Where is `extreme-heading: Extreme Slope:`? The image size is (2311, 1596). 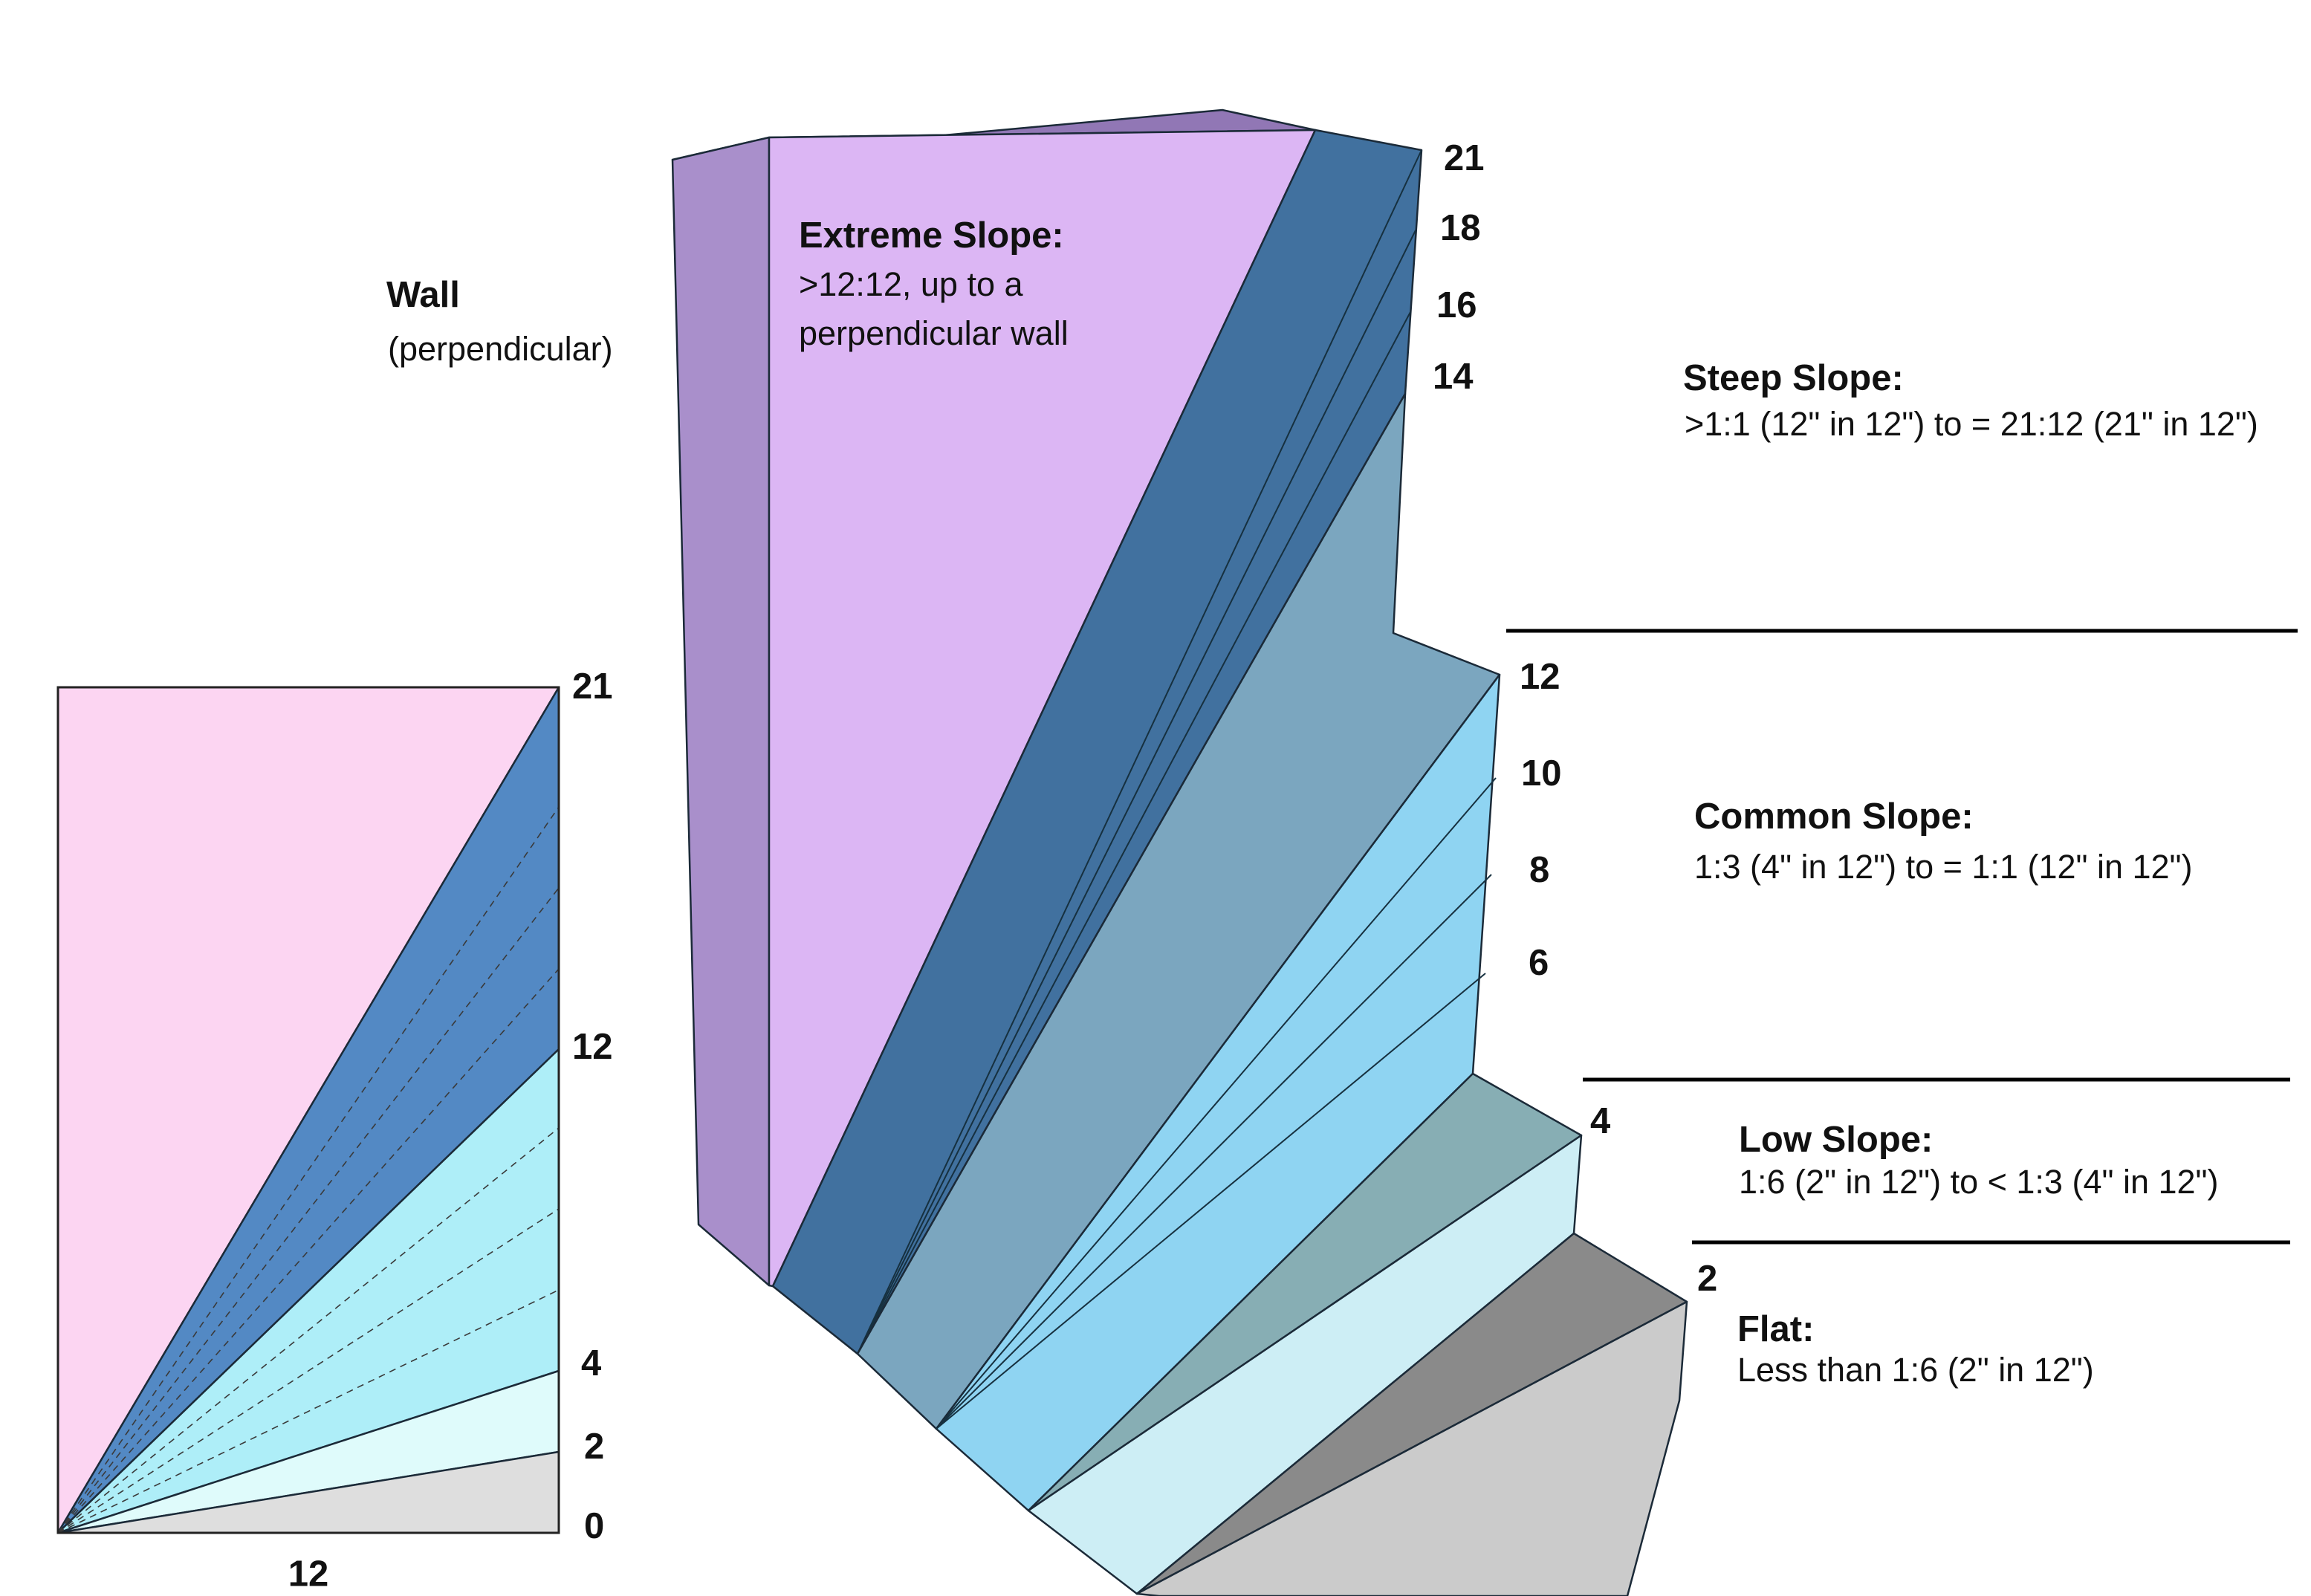 extreme-heading: Extreme Slope: is located at coordinates (931, 236).